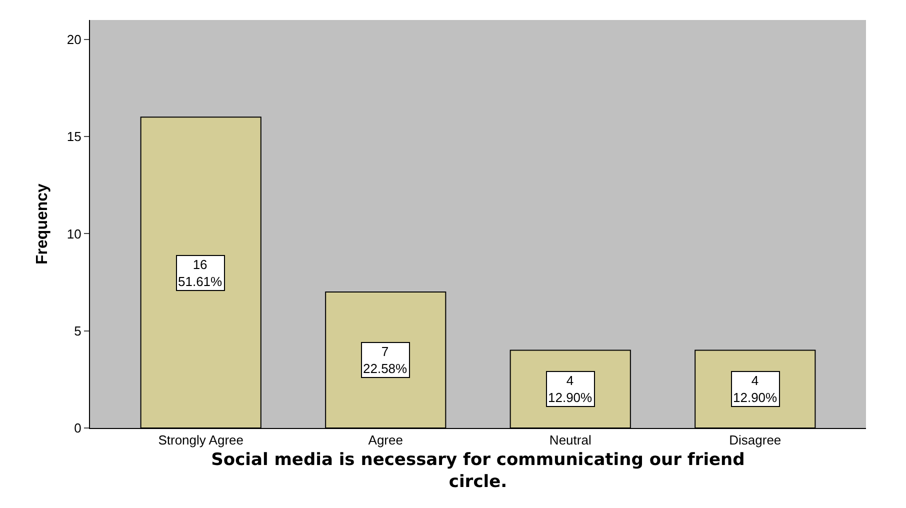  Describe the element at coordinates (385, 360) in the screenshot. I see `data-label: 7 22.58%` at that location.